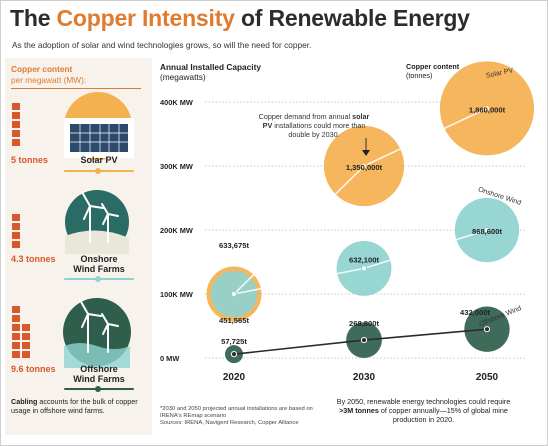  Describe the element at coordinates (49, 74) in the screenshot. I see `copper-content-heading: Copper content per megawatt (MW):` at that location.